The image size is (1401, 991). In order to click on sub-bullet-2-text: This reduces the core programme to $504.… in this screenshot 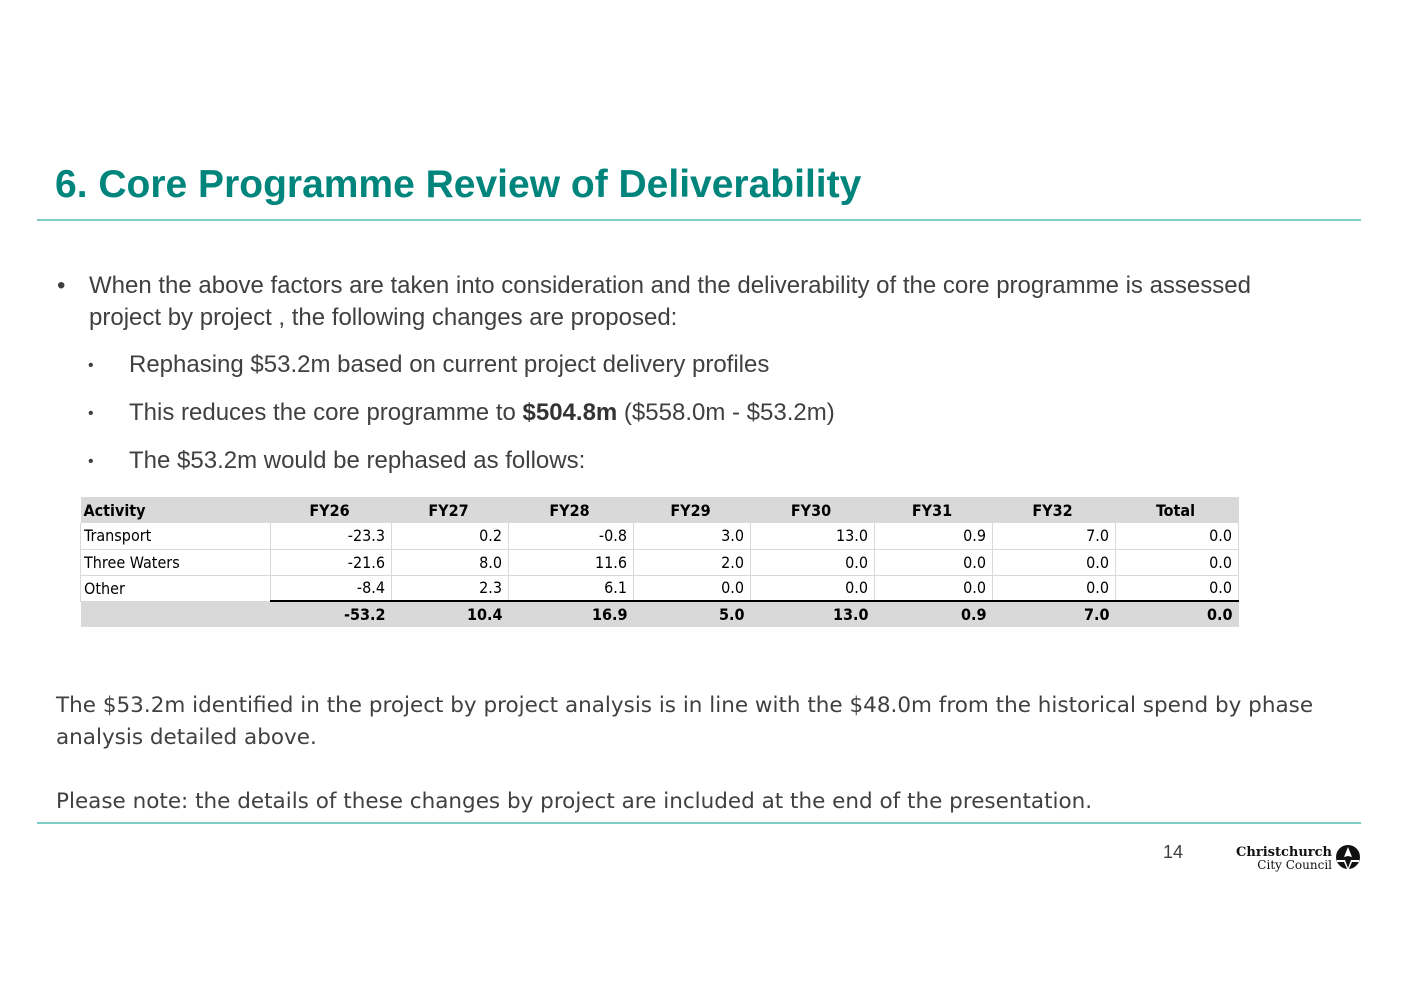, I will do `click(482, 412)`.